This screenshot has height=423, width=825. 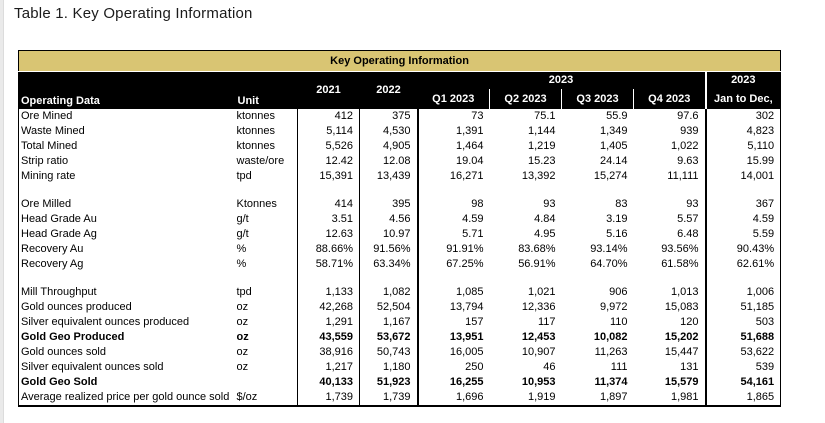 I want to click on row-label-cell: Silver equivalent ounces sold, so click(x=92, y=366).